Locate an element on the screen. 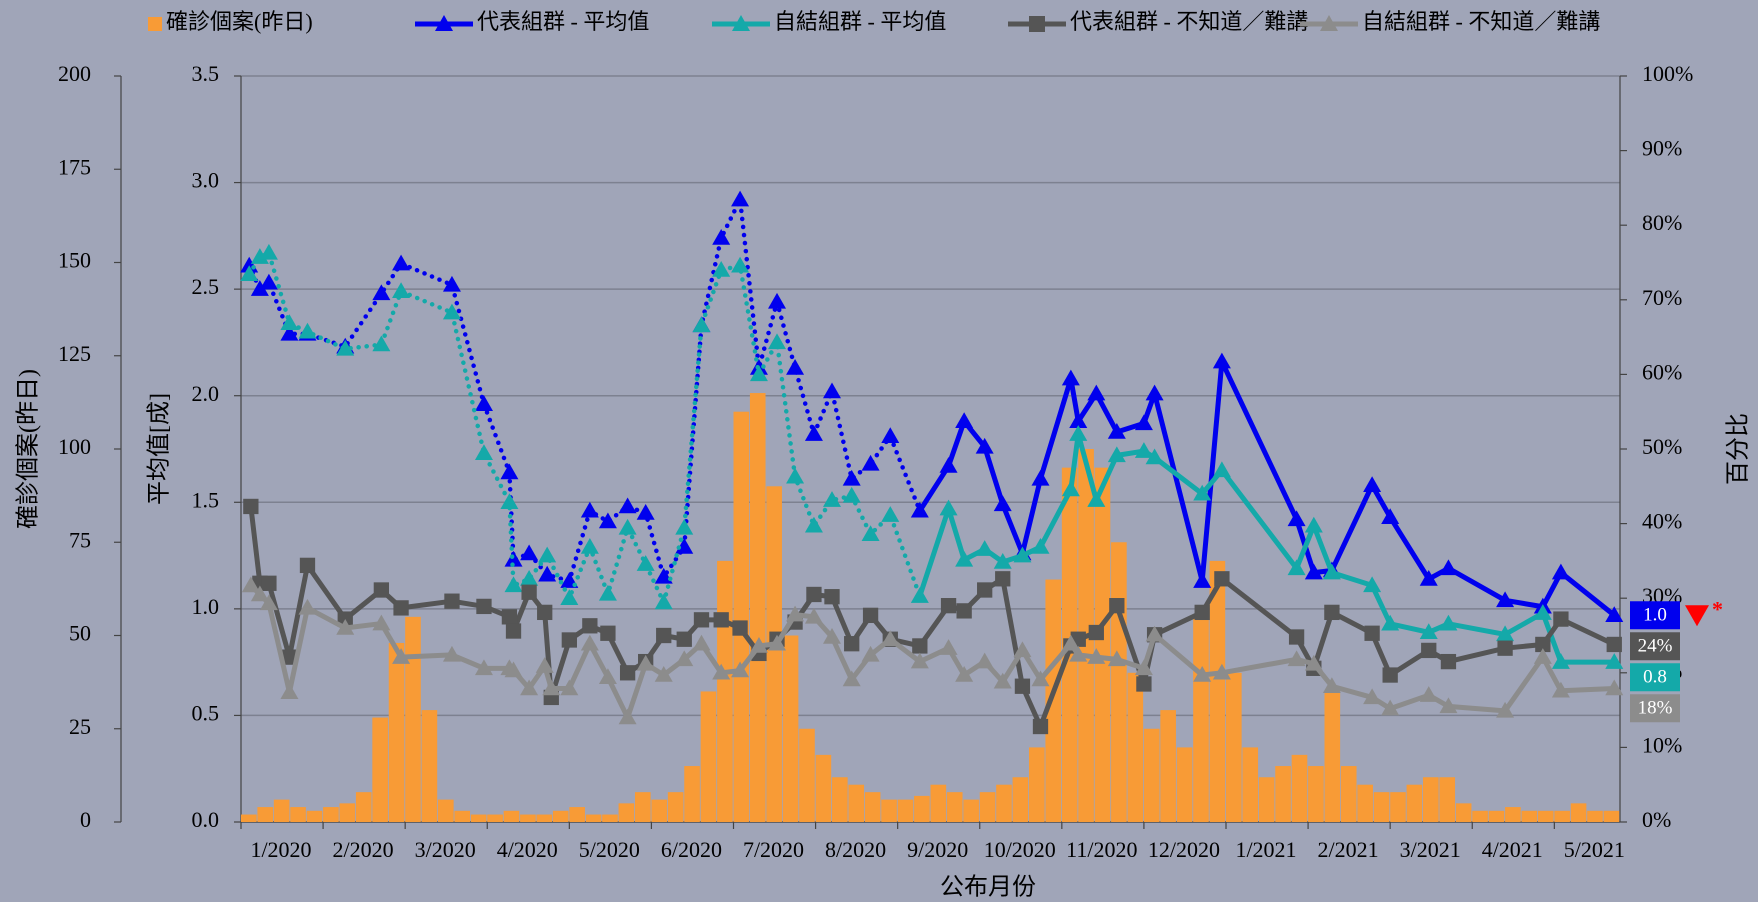 Image resolution: width=1758 pixels, height=902 pixels. x-tick-label: 4/2020 is located at coordinates (527, 849).